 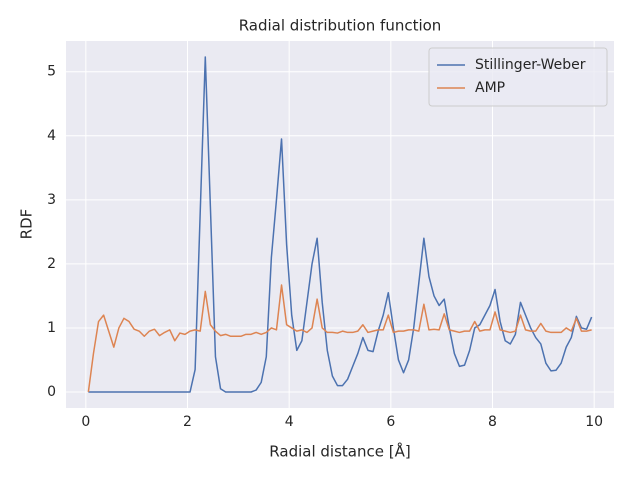 What do you see at coordinates (85, 422) in the screenshot?
I see `x-tick-label: 0` at bounding box center [85, 422].